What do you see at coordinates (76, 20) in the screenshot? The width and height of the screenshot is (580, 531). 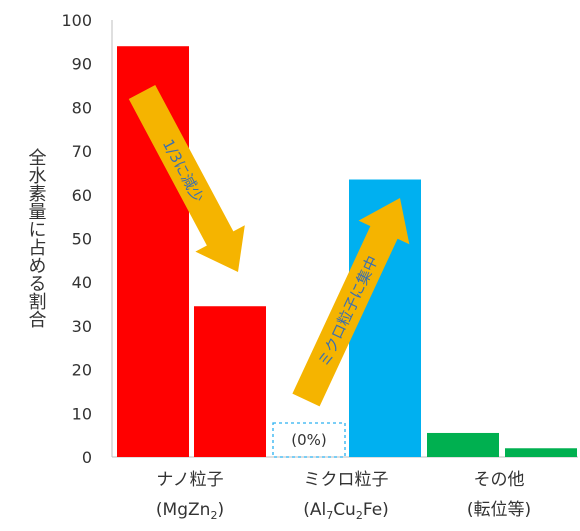 I see `y-tick-label: 100` at bounding box center [76, 20].